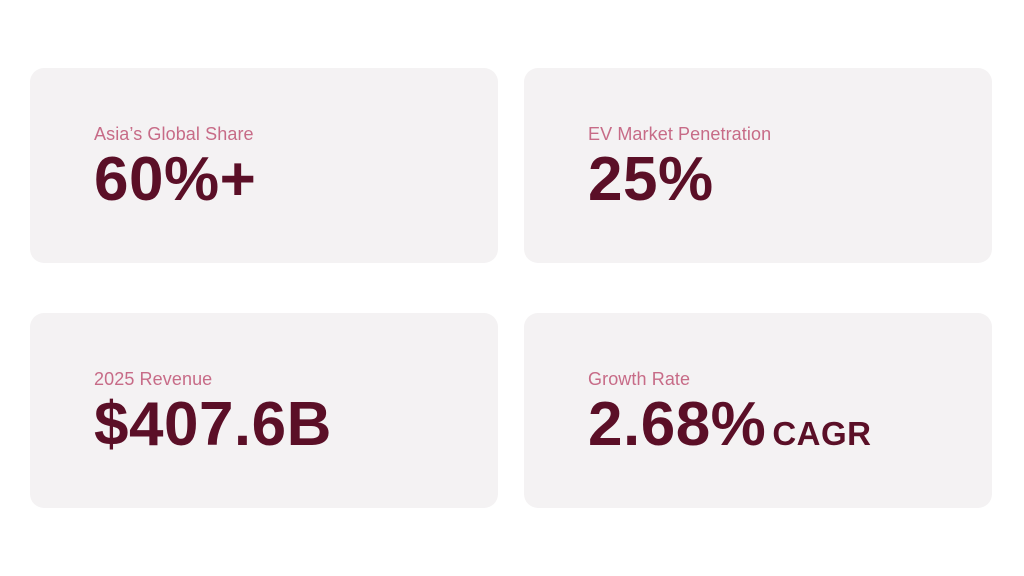 The image size is (1024, 576). I want to click on stat-label: EV Market Penetration, so click(680, 134).